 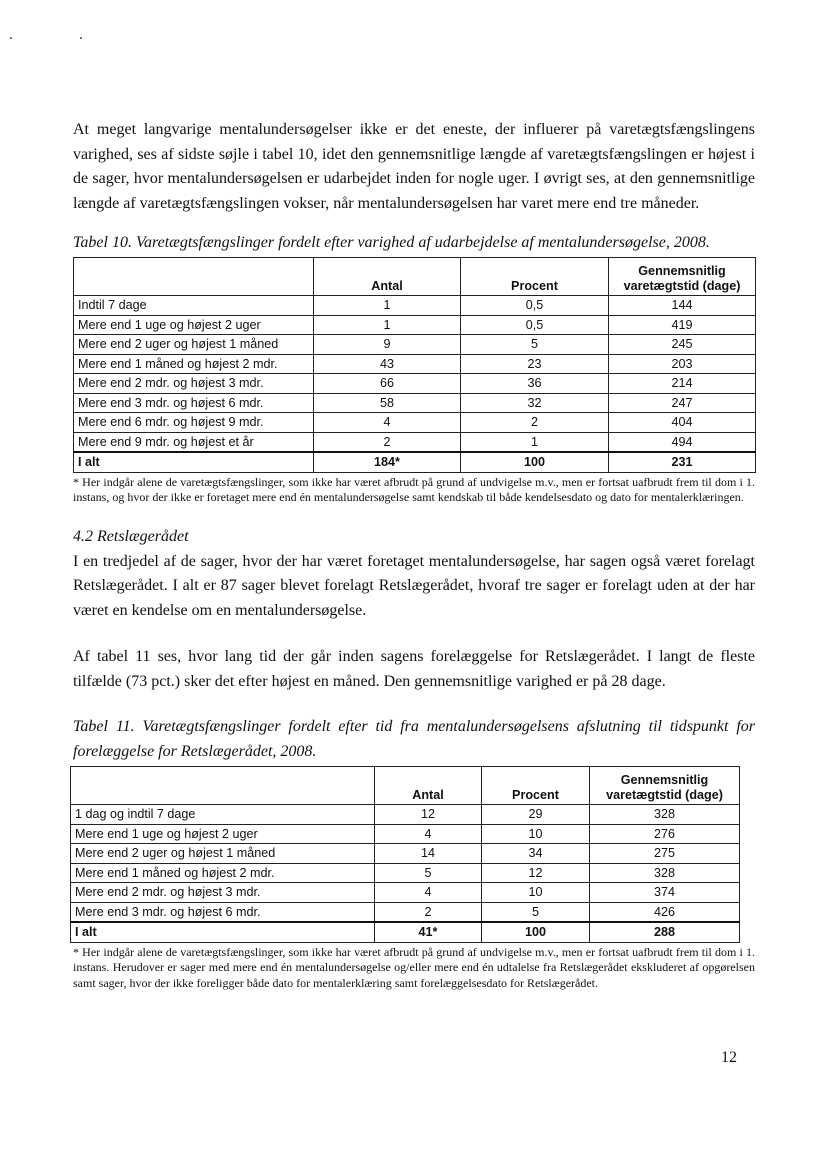 I want to click on cell-value: 29, so click(x=535, y=814).